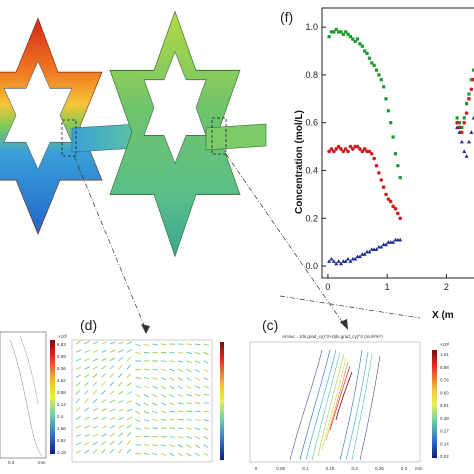  What do you see at coordinates (355, 468) in the screenshot?
I see `xtick-label-c: 0.2` at bounding box center [355, 468].